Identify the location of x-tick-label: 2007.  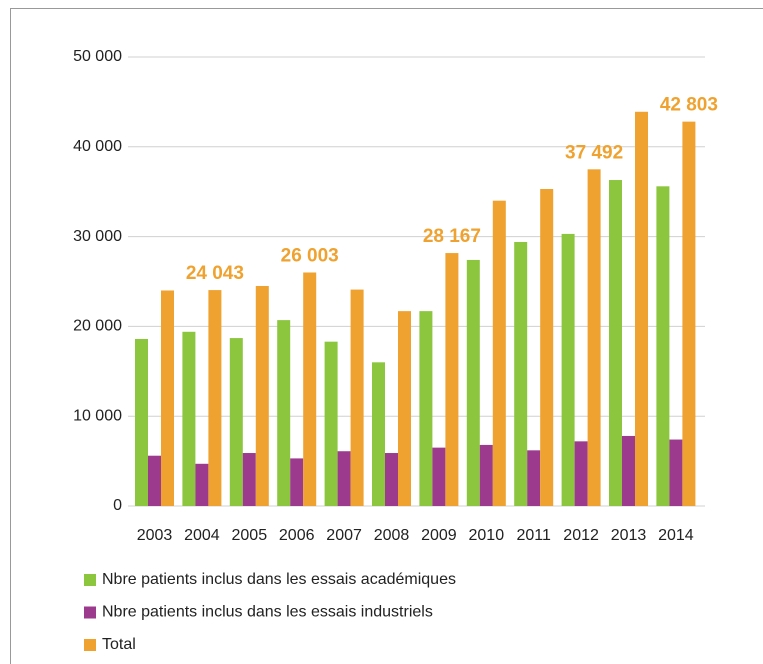
(344, 535).